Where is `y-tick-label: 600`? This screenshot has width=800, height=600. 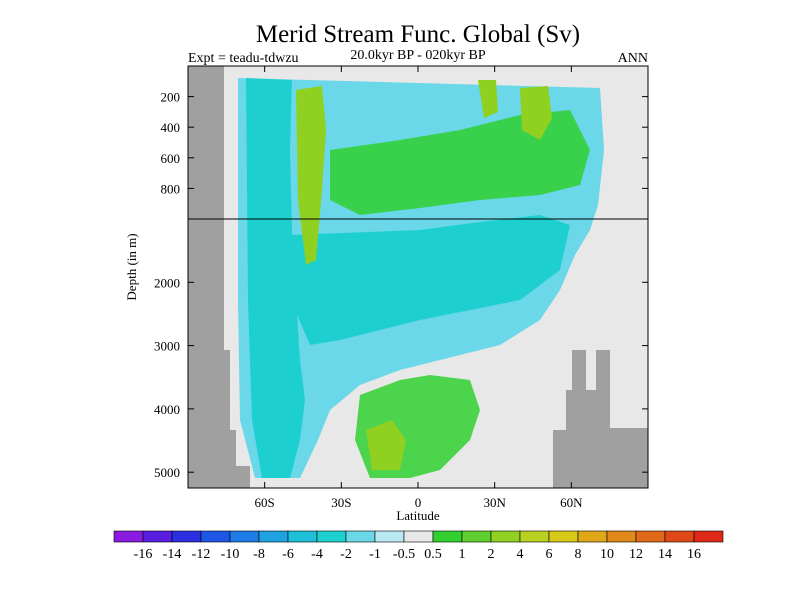
y-tick-label: 600 is located at coordinates (171, 158).